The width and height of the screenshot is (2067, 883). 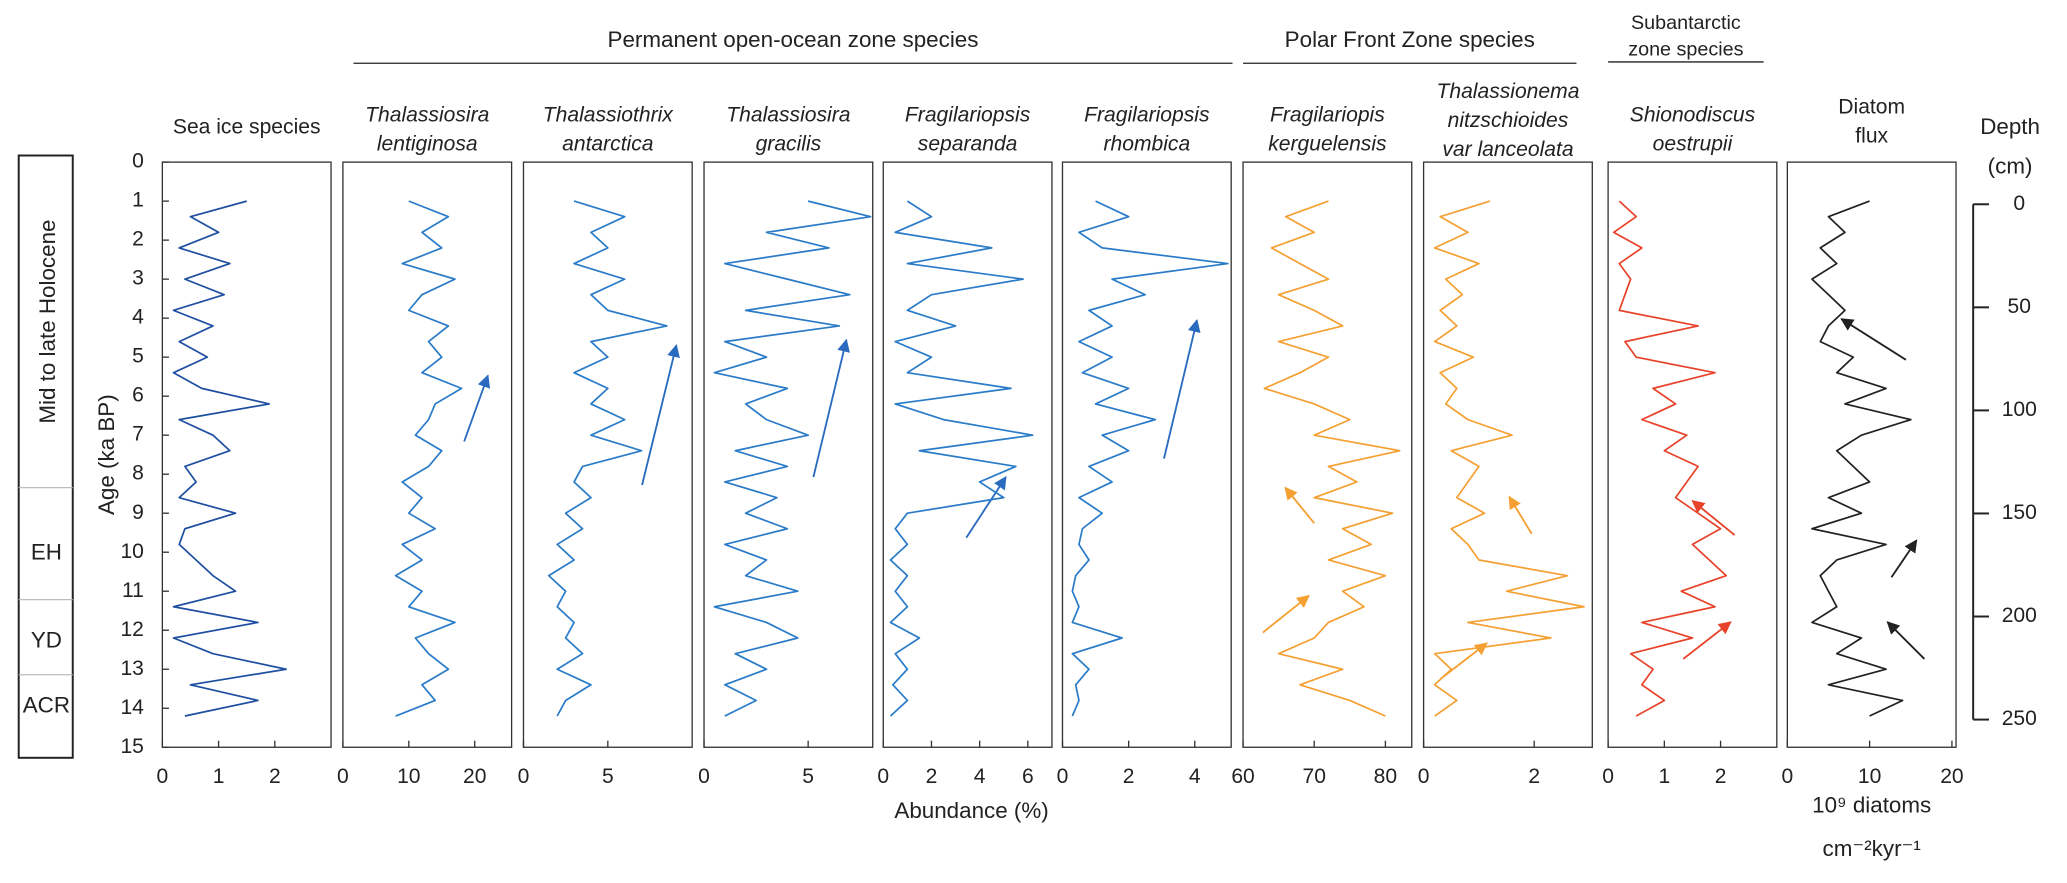 I want to click on y-tick-label: 12, so click(x=131, y=629).